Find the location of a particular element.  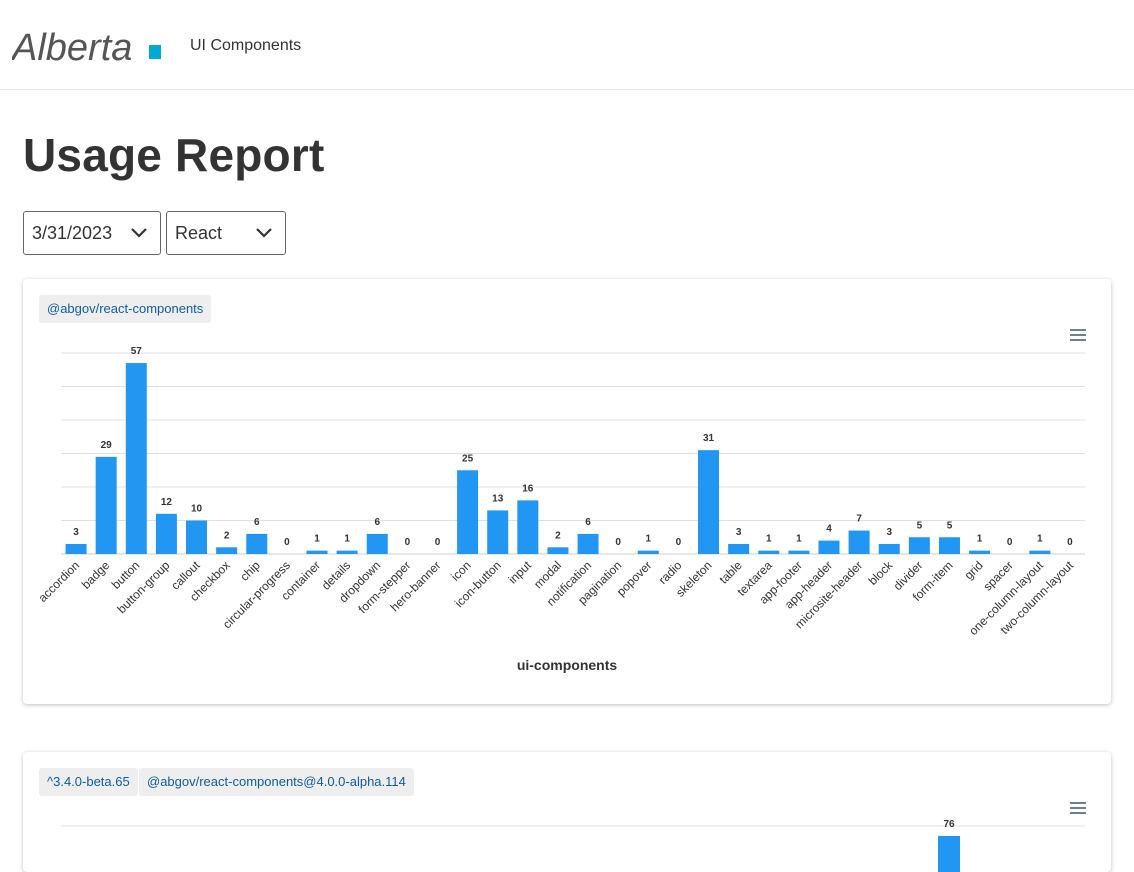

bar-button-group is located at coordinates (166, 533).